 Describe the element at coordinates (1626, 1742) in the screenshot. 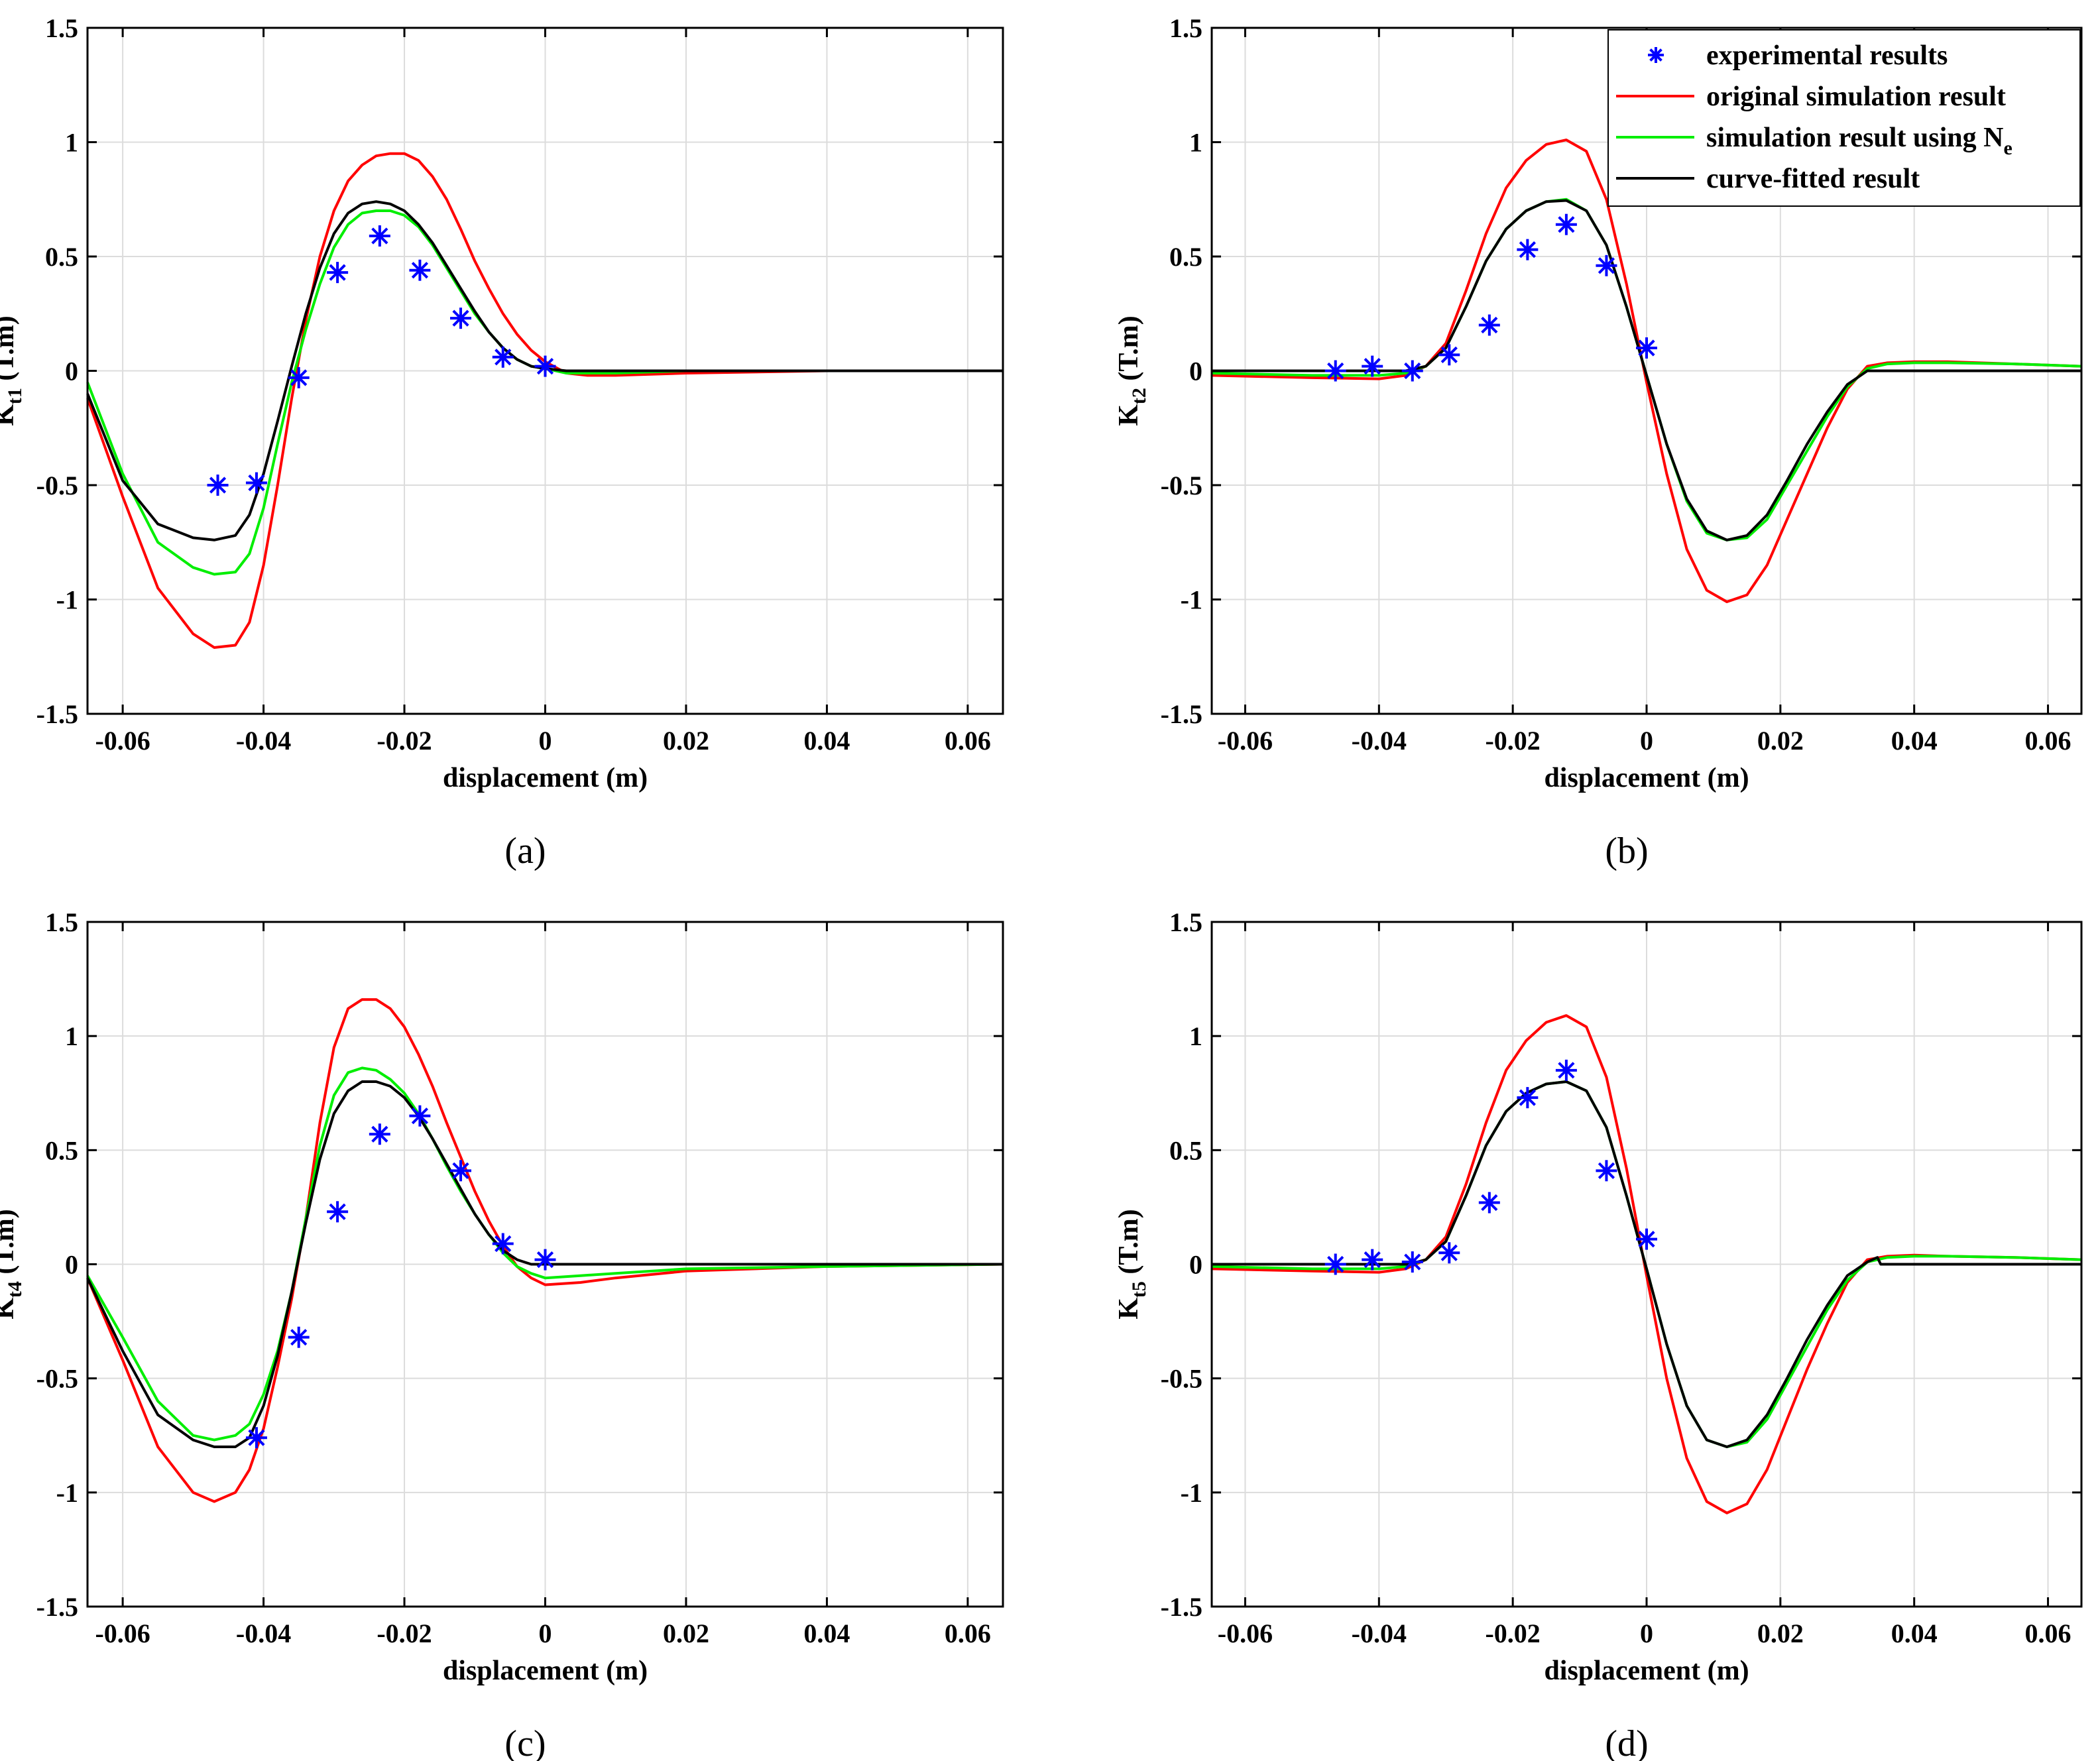

I see `panel-label: (d)` at that location.